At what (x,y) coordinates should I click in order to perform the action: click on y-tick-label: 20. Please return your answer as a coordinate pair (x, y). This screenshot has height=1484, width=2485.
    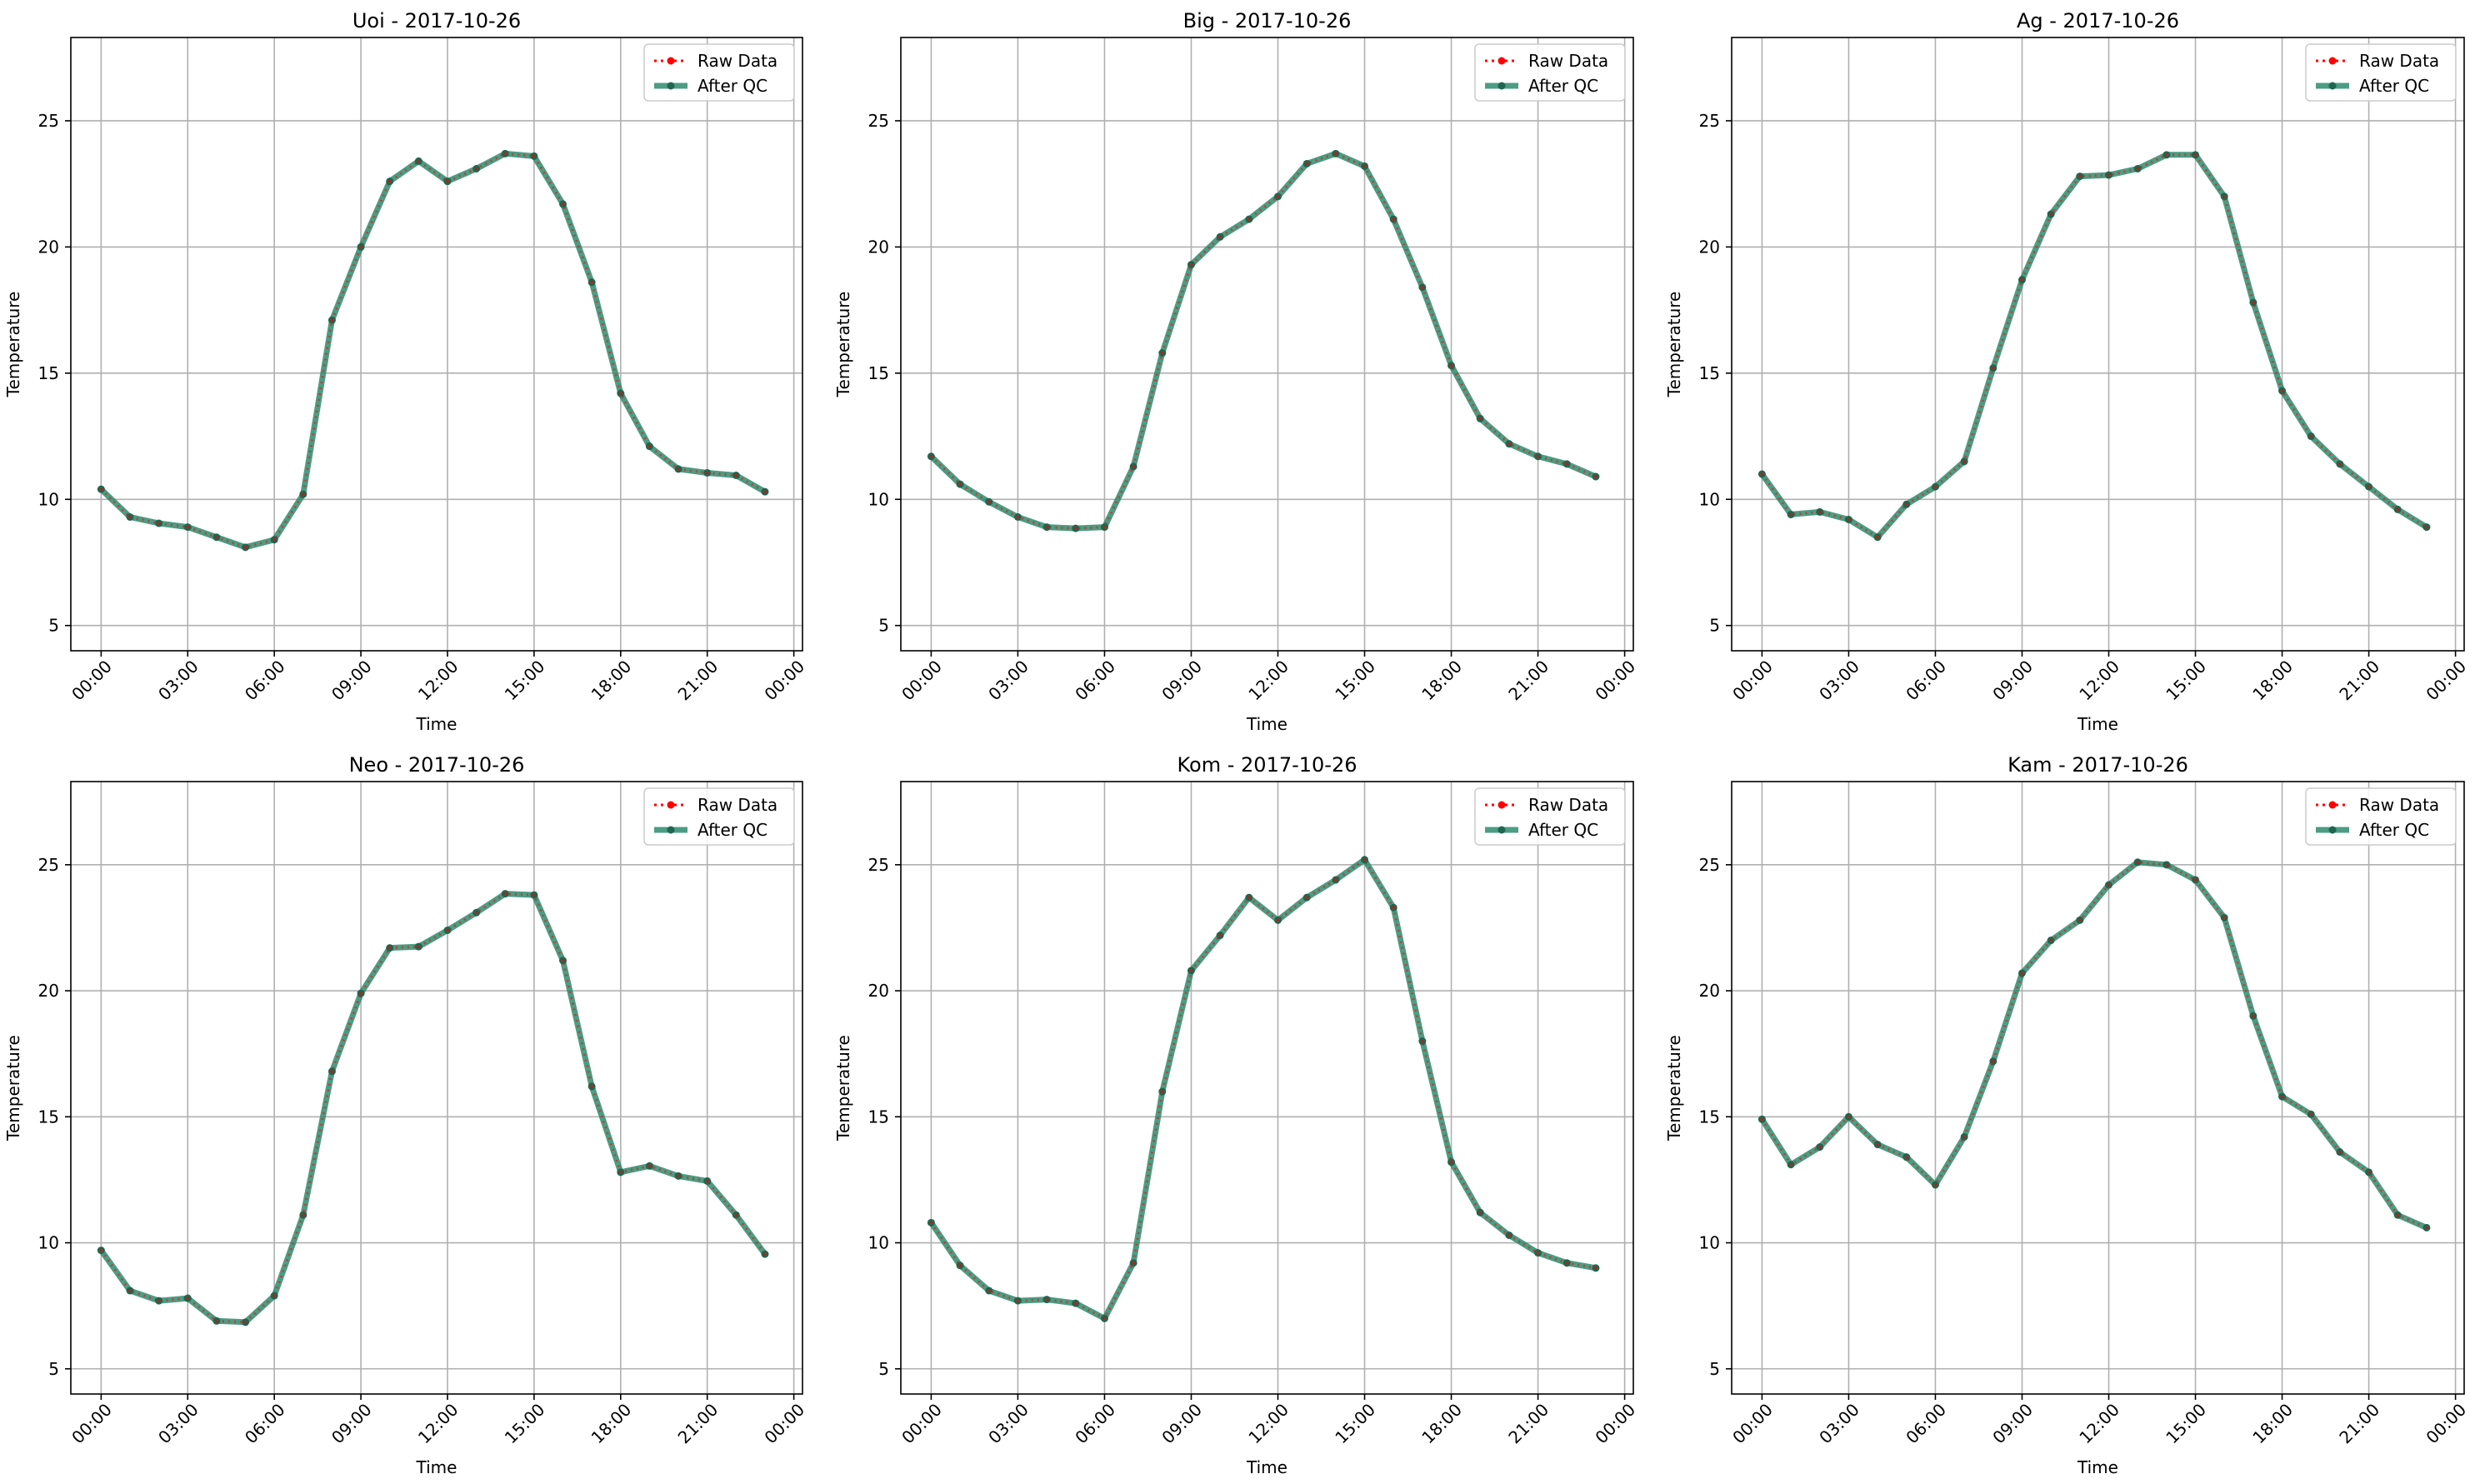
    Looking at the image, I should click on (48, 247).